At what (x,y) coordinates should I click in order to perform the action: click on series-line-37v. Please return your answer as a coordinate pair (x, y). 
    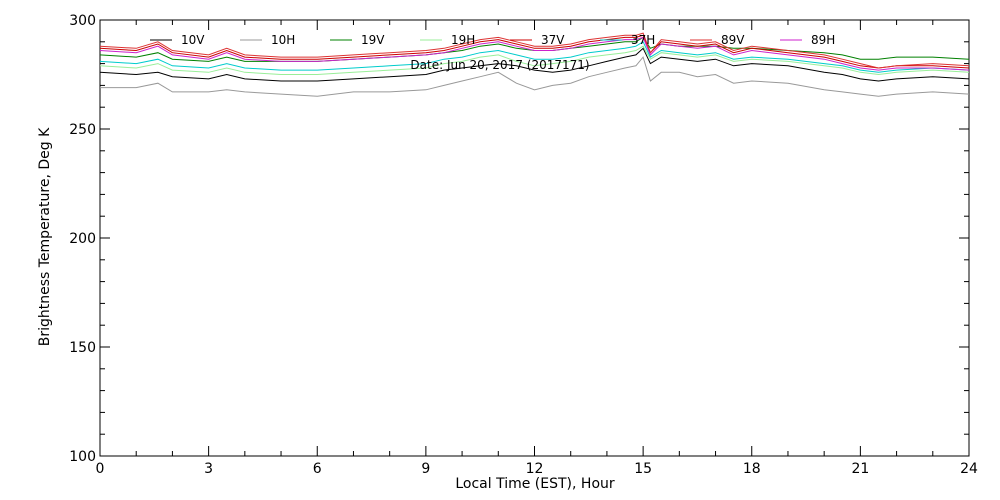
    Looking at the image, I should click on (534, 51).